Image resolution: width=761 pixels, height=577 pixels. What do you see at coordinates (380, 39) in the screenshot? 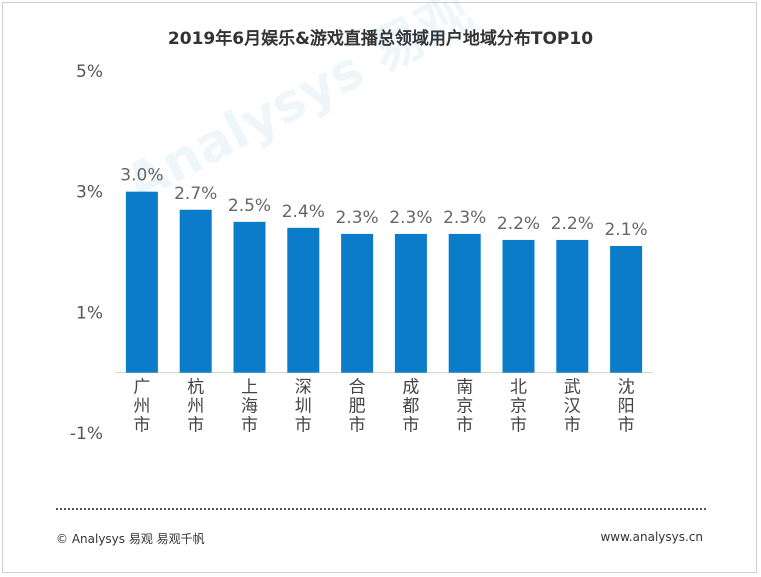
I see `chart-title: 2019年6月娱乐&游戏直播总领域用户地域分布TOP10` at bounding box center [380, 39].